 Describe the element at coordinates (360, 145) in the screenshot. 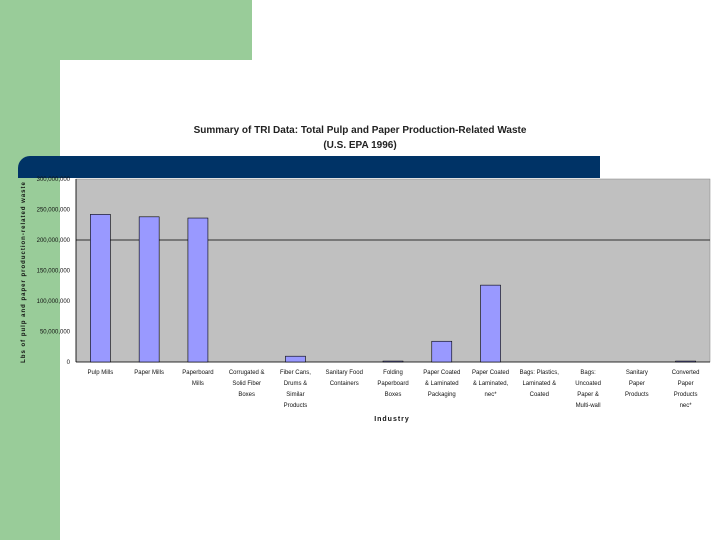

I see `chart-title-line-2: (U.S. EPA 1996)` at that location.